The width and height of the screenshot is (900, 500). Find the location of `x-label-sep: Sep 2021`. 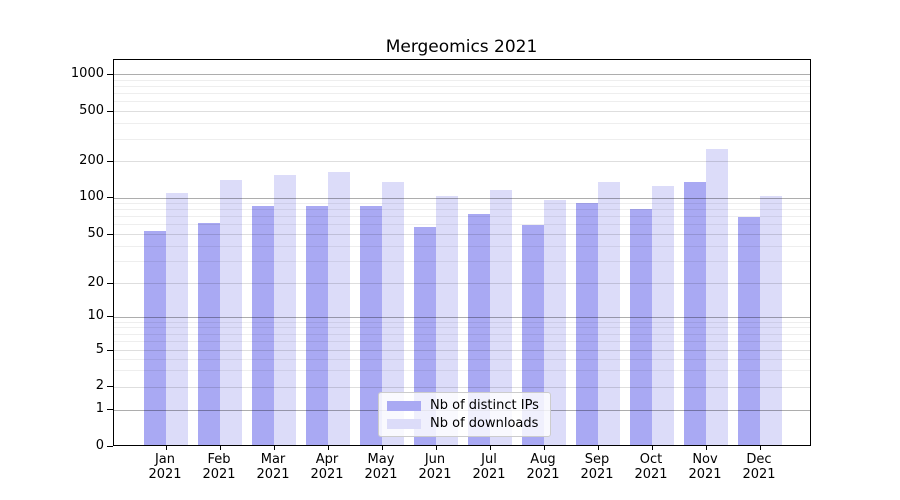

x-label-sep: Sep 2021 is located at coordinates (597, 467).